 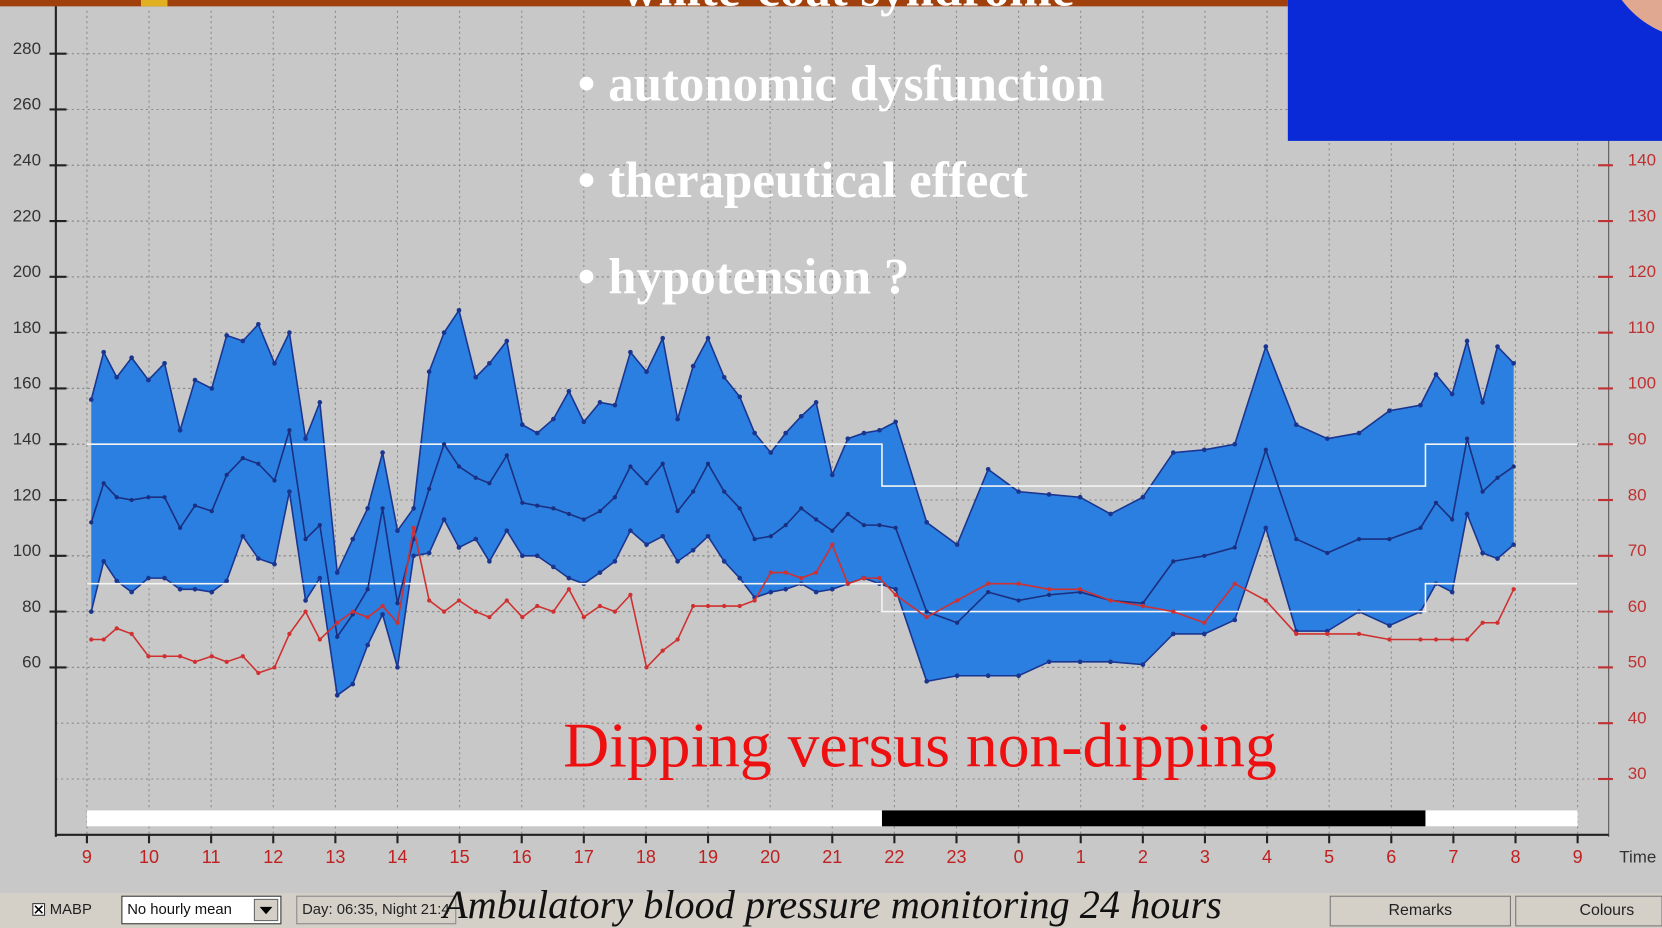 I want to click on y2-tick-label: 50, so click(x=1637, y=662).